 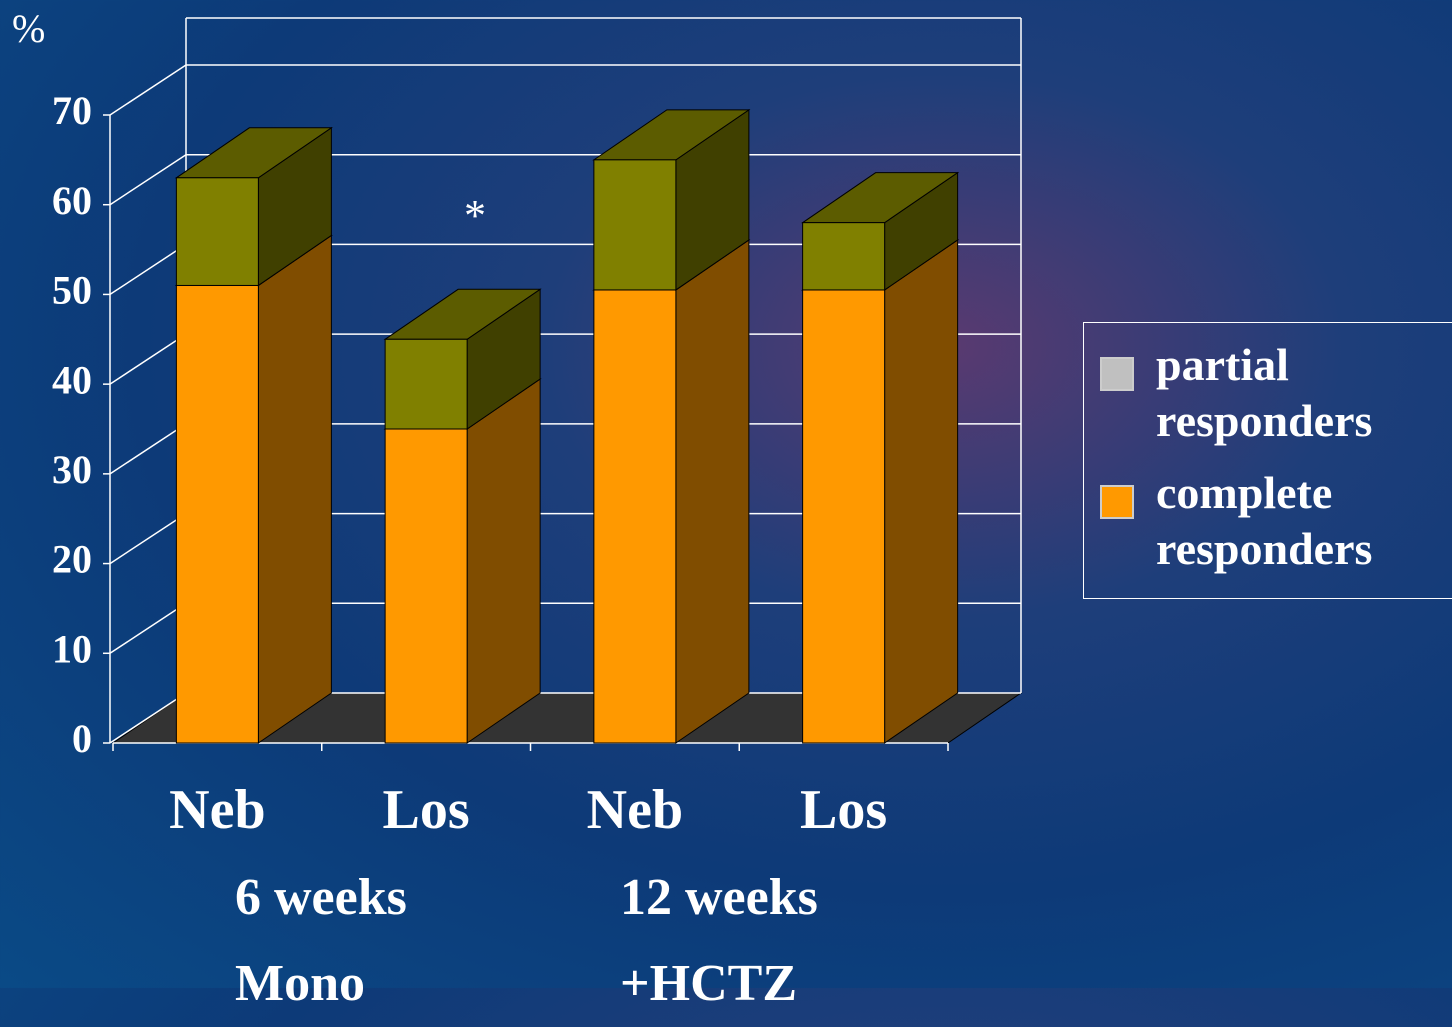 I want to click on annotation: *, so click(x=475, y=215).